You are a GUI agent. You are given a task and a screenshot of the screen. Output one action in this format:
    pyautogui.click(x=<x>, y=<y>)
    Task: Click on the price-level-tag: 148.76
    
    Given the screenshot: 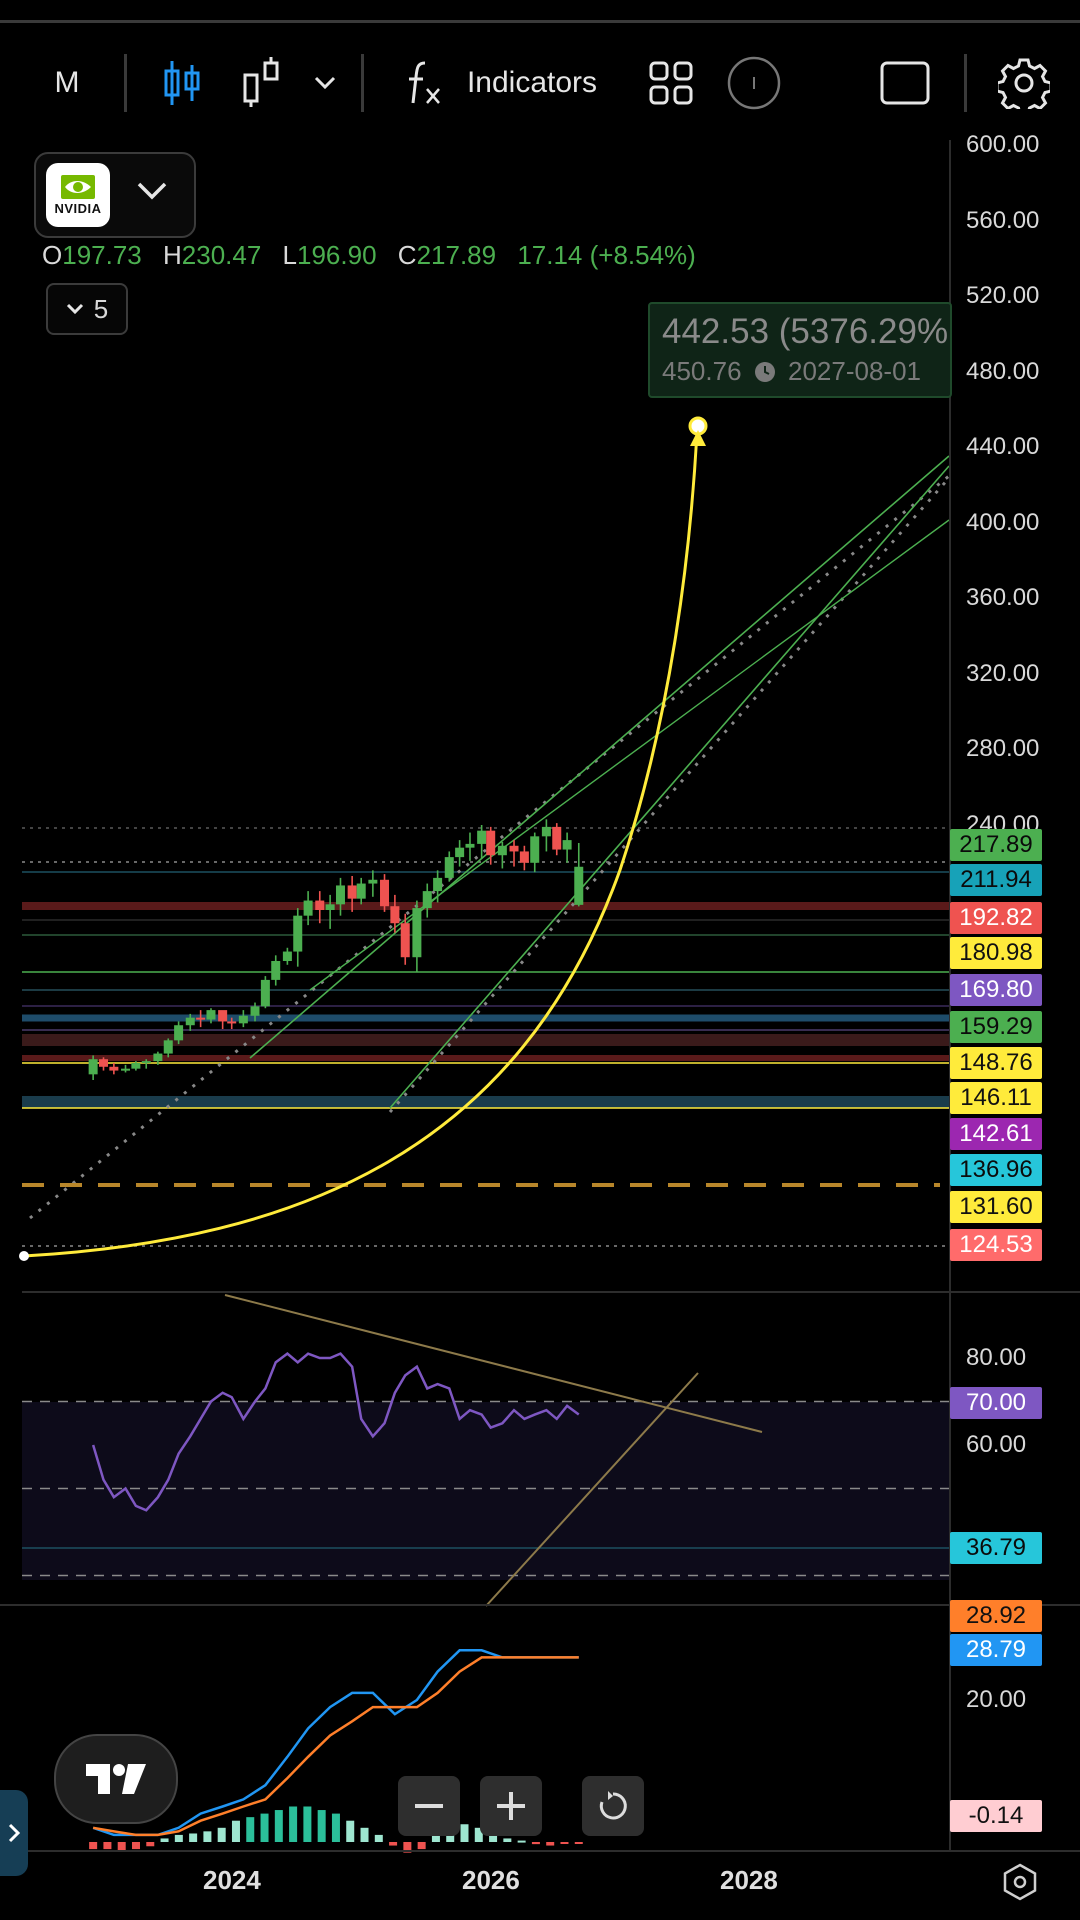 What is the action you would take?
    pyautogui.click(x=996, y=1063)
    